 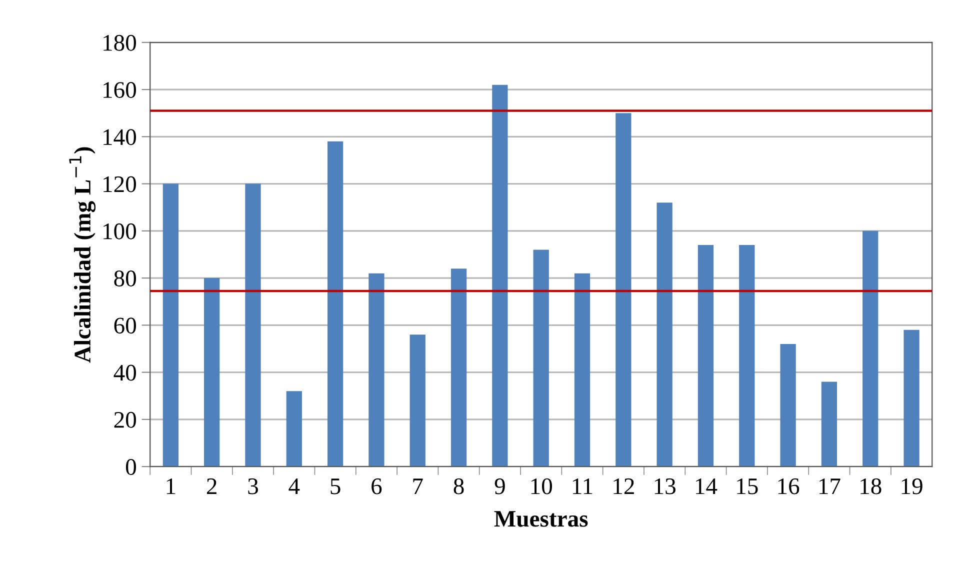 What do you see at coordinates (829, 486) in the screenshot?
I see `x-tick-label: 17` at bounding box center [829, 486].